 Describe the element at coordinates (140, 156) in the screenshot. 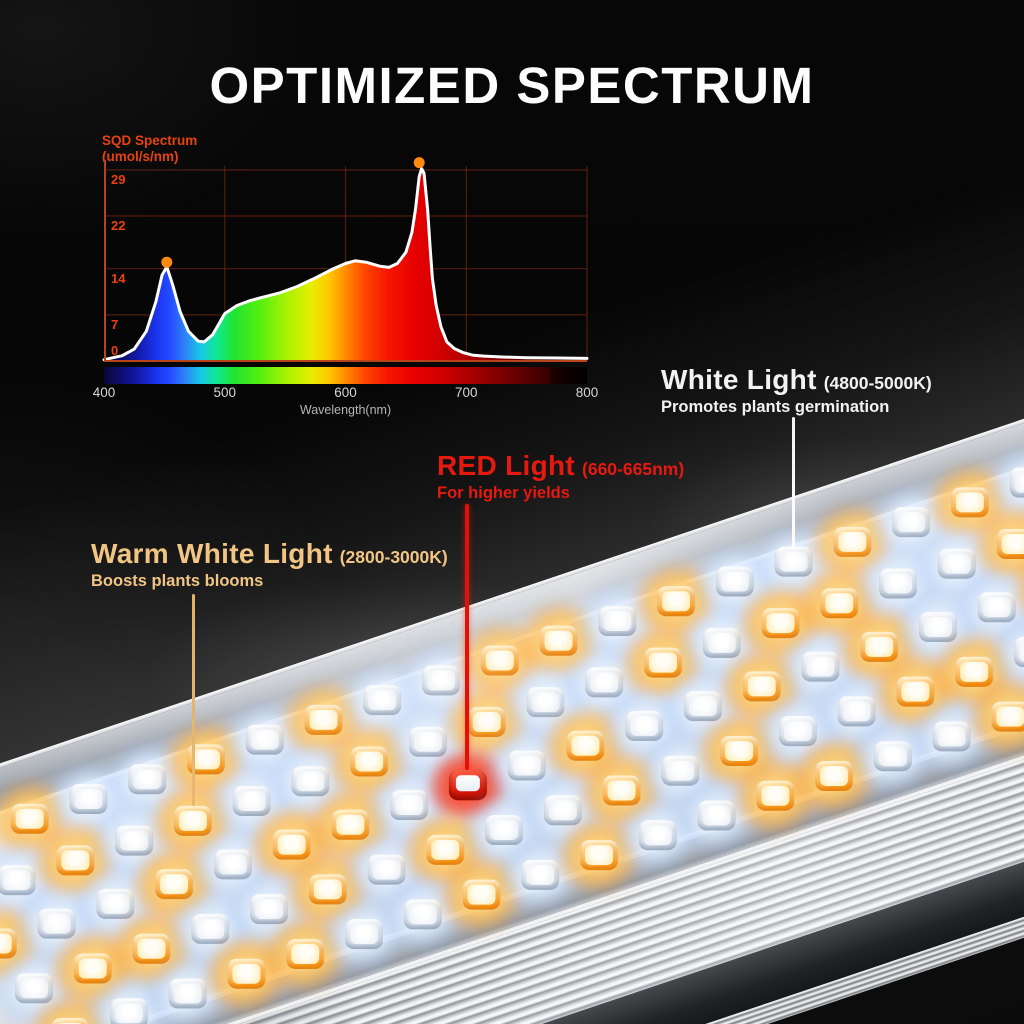

I see `y-axis-title-line2: (umol/s/nm)` at that location.